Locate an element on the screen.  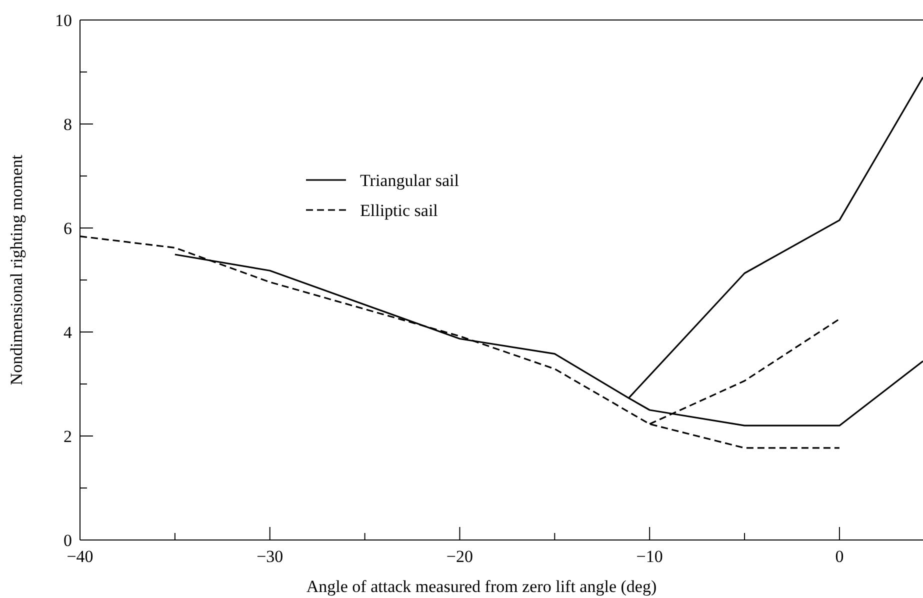
x-tick-label: −30 is located at coordinates (270, 556).